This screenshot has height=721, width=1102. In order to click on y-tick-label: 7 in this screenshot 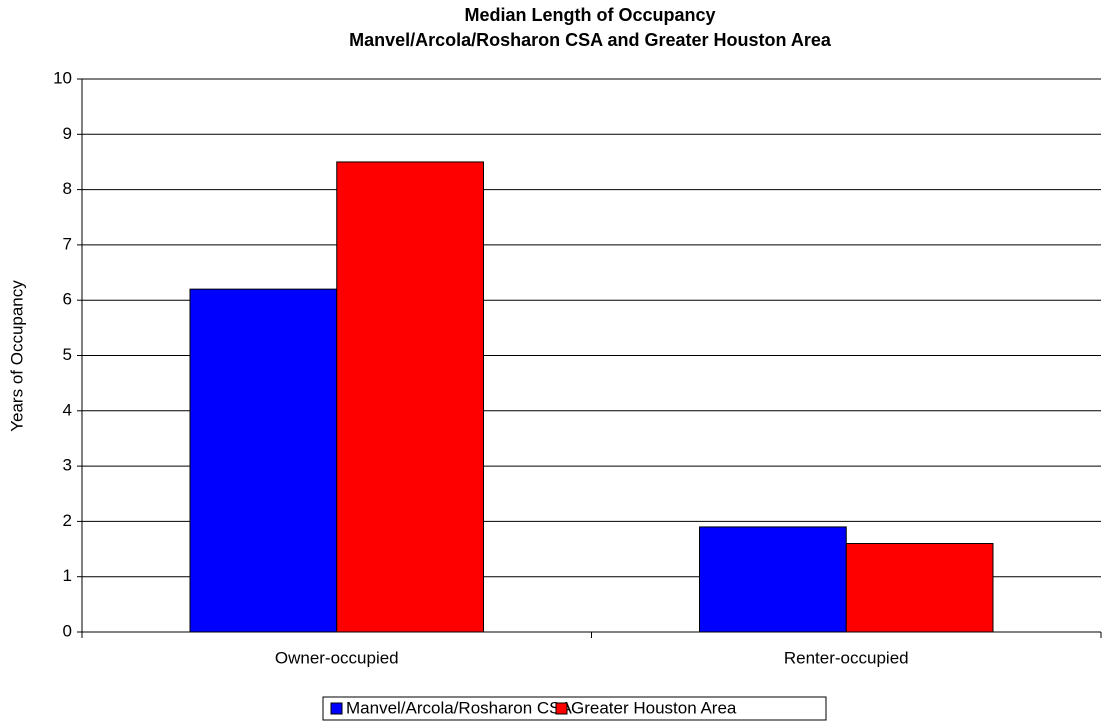, I will do `click(67, 243)`.